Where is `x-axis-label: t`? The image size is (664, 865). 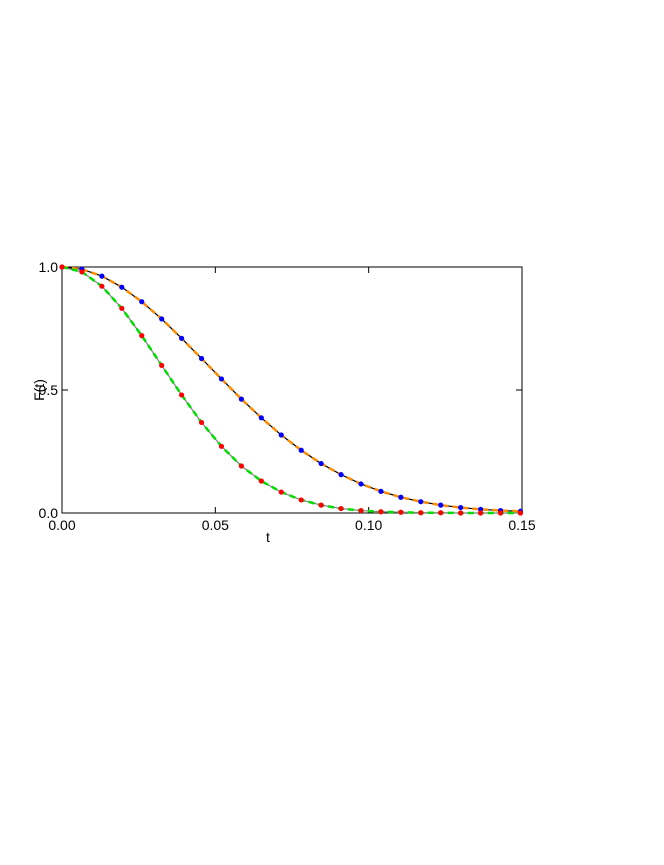
x-axis-label: t is located at coordinates (268, 537).